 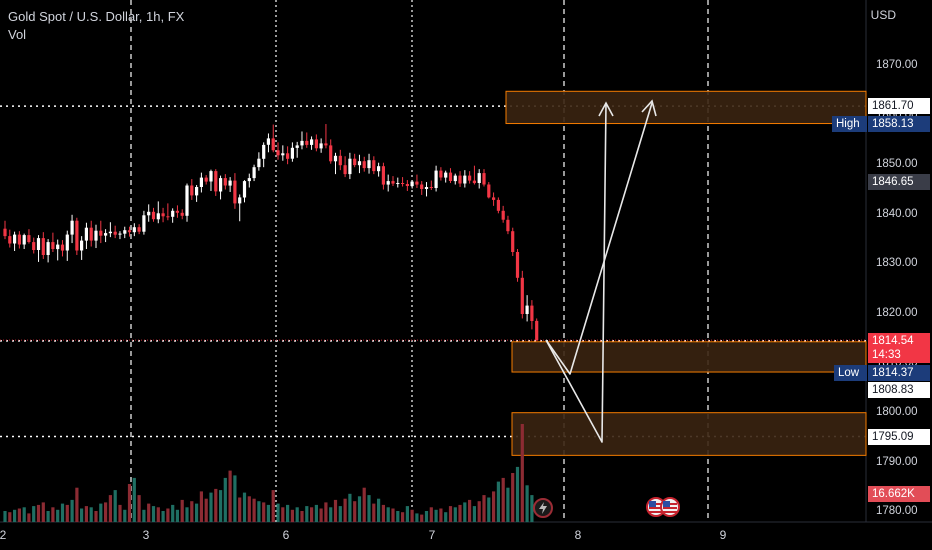 What do you see at coordinates (899, 124) in the screenshot?
I see `high-value-tag: 1858.13` at bounding box center [899, 124].